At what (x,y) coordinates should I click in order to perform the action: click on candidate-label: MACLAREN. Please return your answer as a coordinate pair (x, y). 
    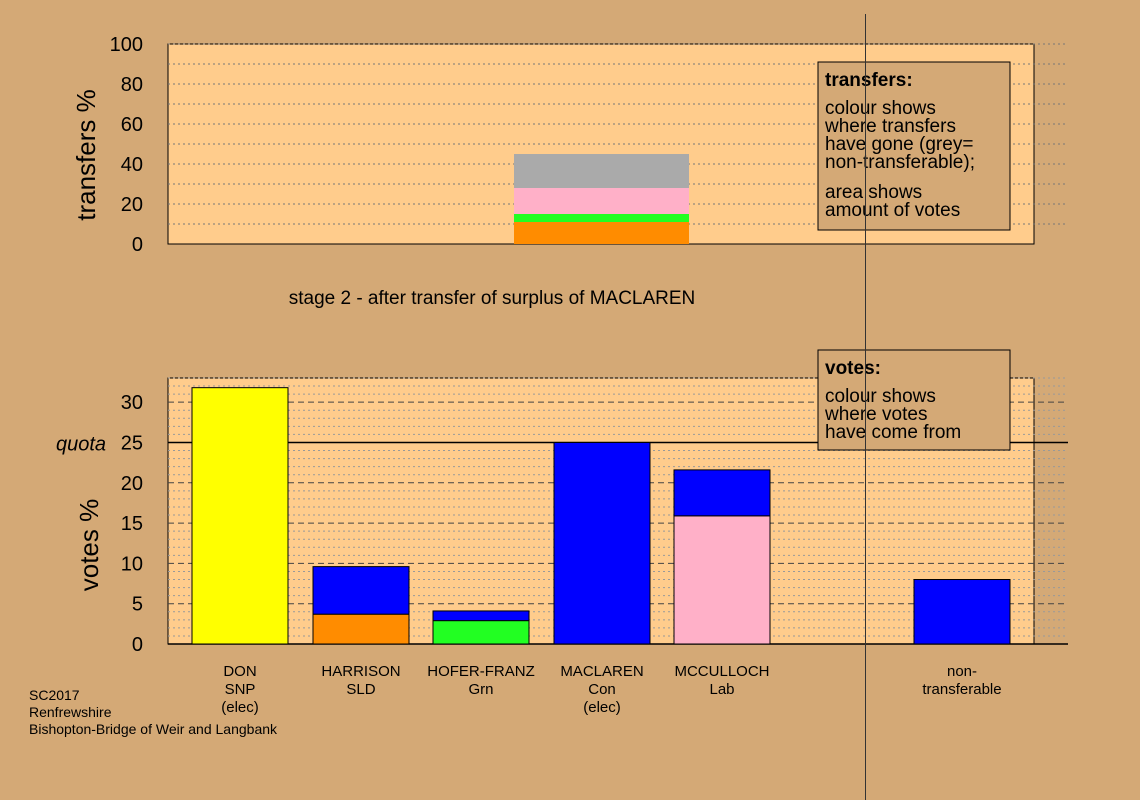
    Looking at the image, I should click on (601, 671).